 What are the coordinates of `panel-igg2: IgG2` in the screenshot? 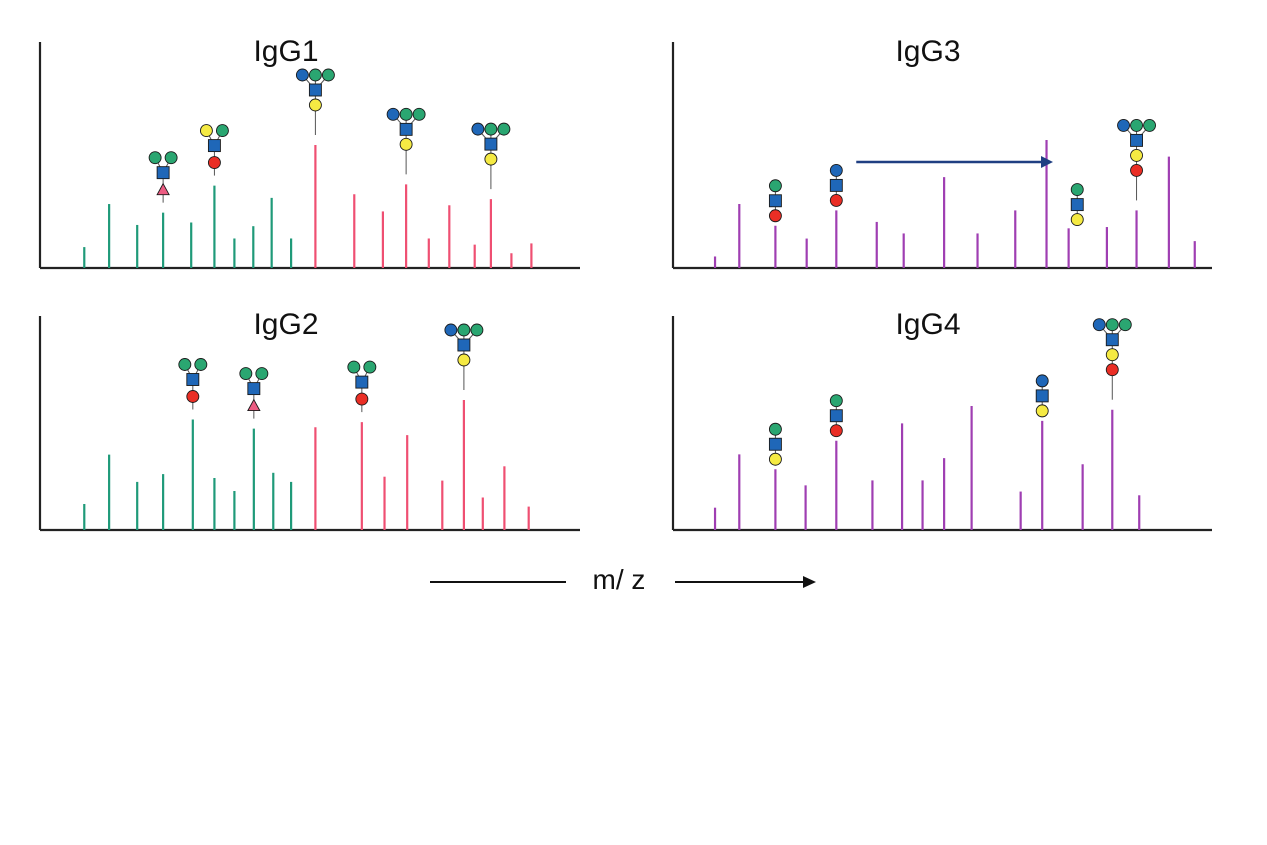 It's located at (309, 420).